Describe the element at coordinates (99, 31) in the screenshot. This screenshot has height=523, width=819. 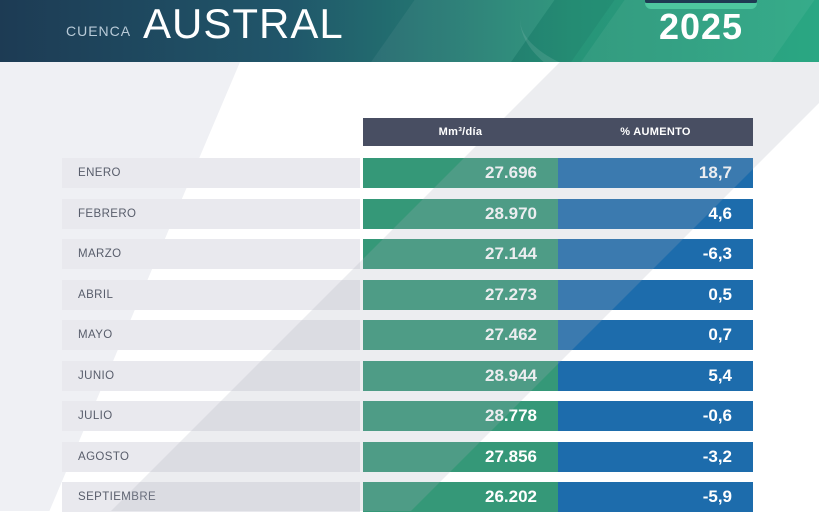
I see `basin-label: CUENCA` at that location.